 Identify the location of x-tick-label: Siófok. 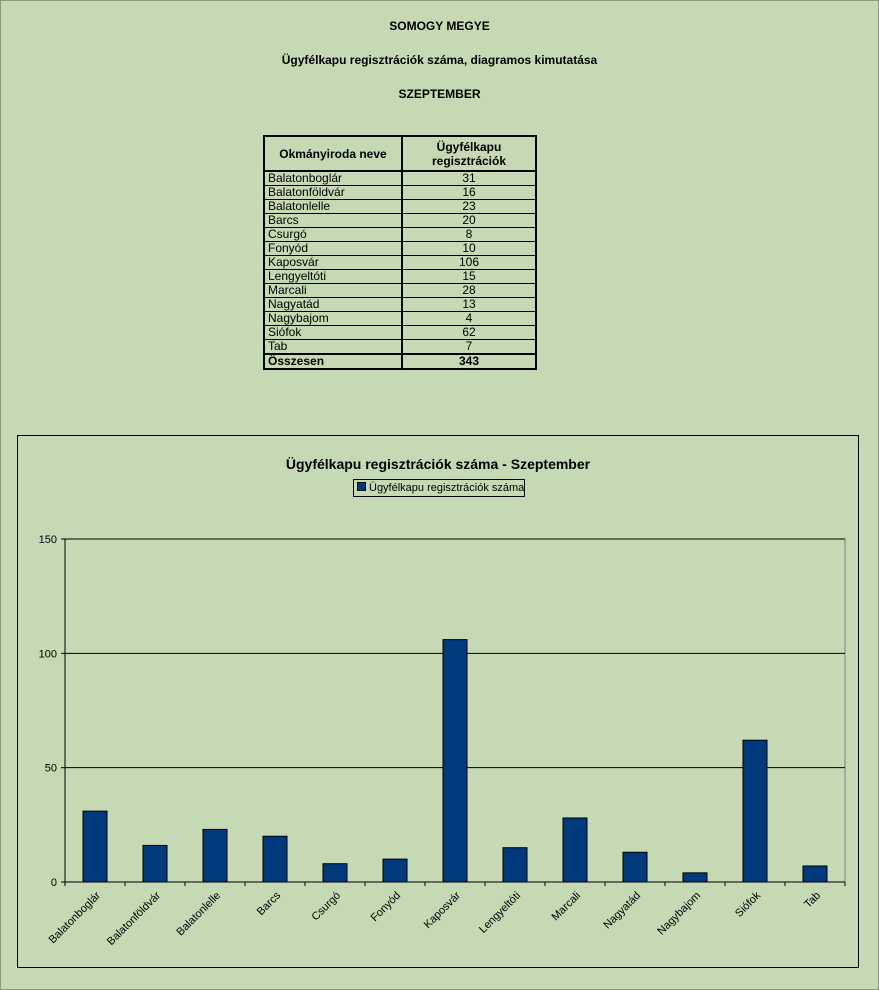
(748, 904).